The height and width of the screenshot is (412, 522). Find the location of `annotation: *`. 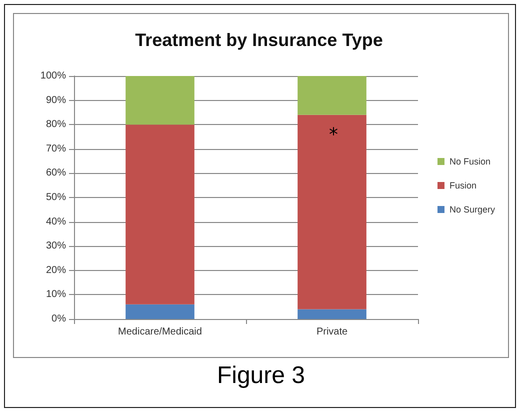

annotation: * is located at coordinates (333, 135).